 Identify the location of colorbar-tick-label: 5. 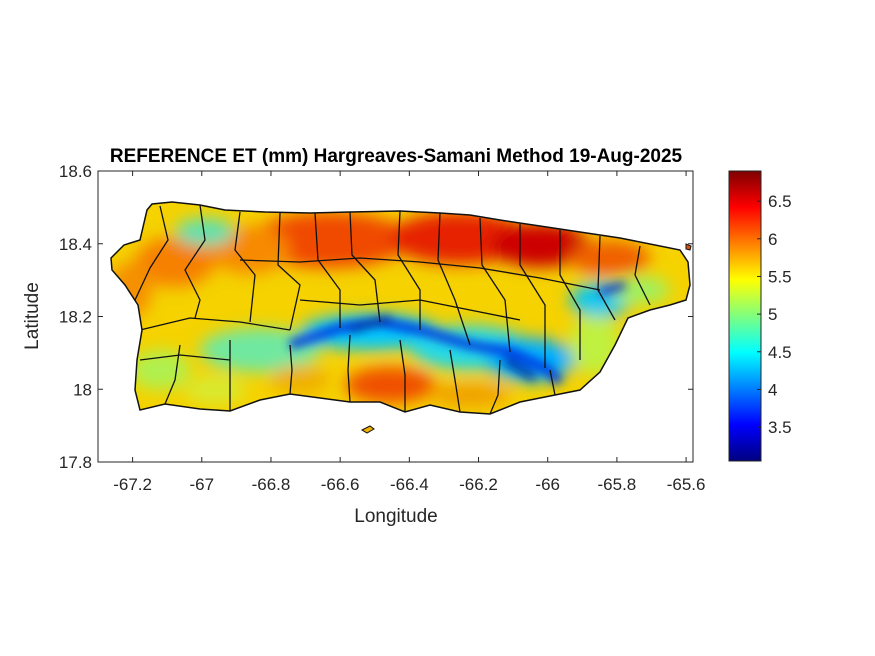
(772, 314).